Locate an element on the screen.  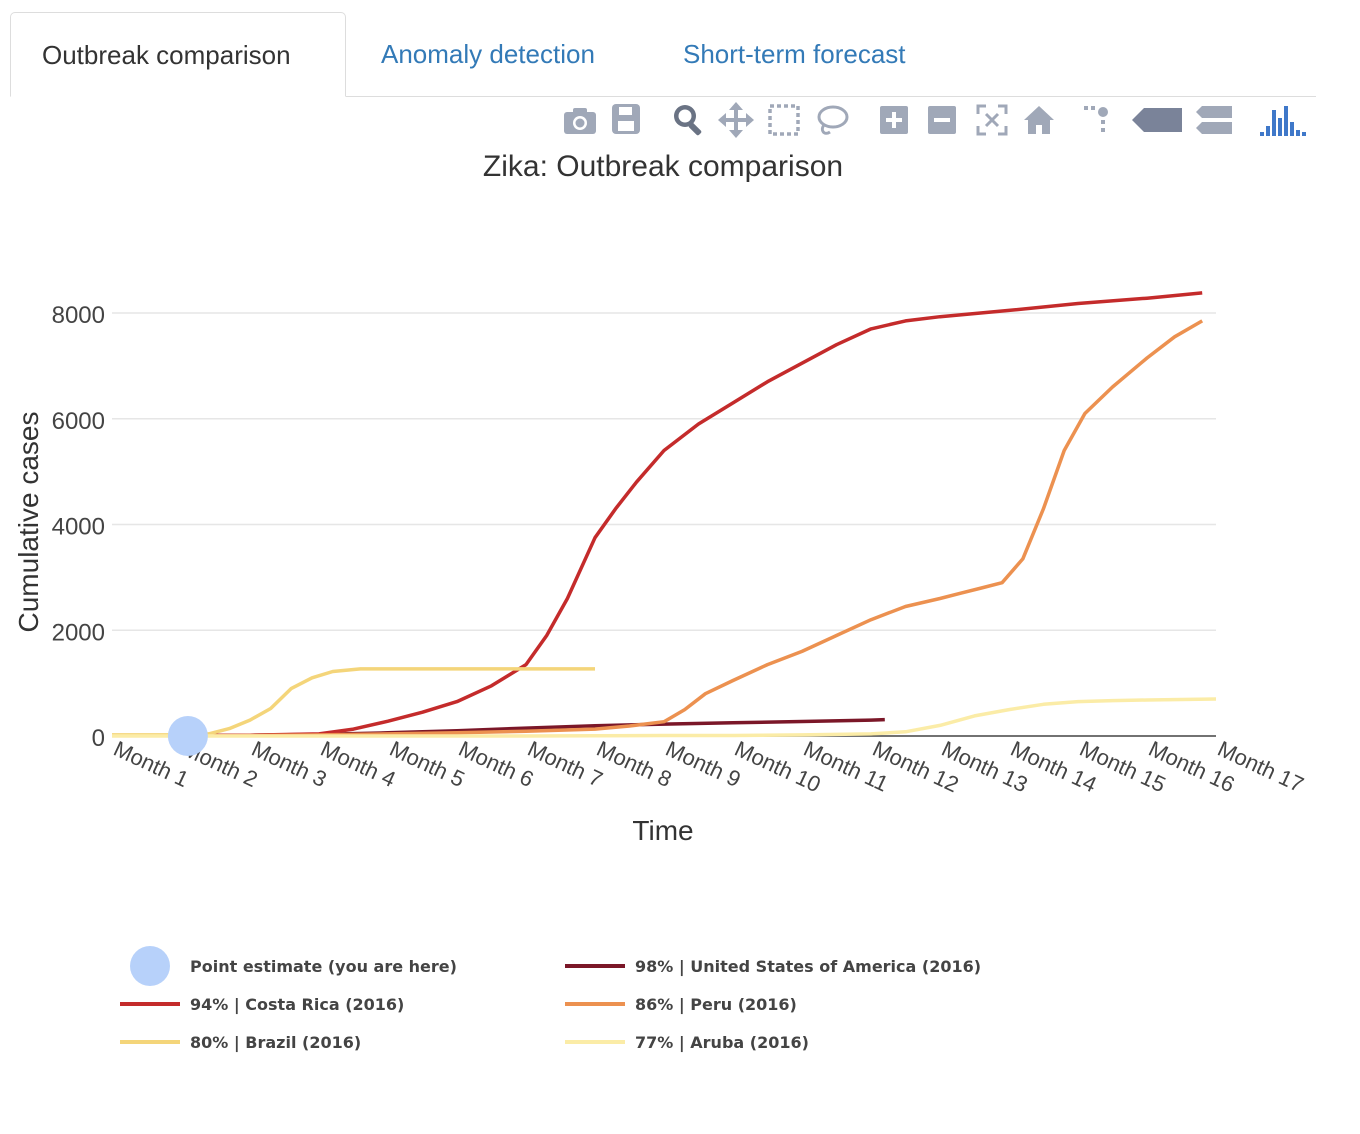
hover-compare-icon is located at coordinates (1214, 120).